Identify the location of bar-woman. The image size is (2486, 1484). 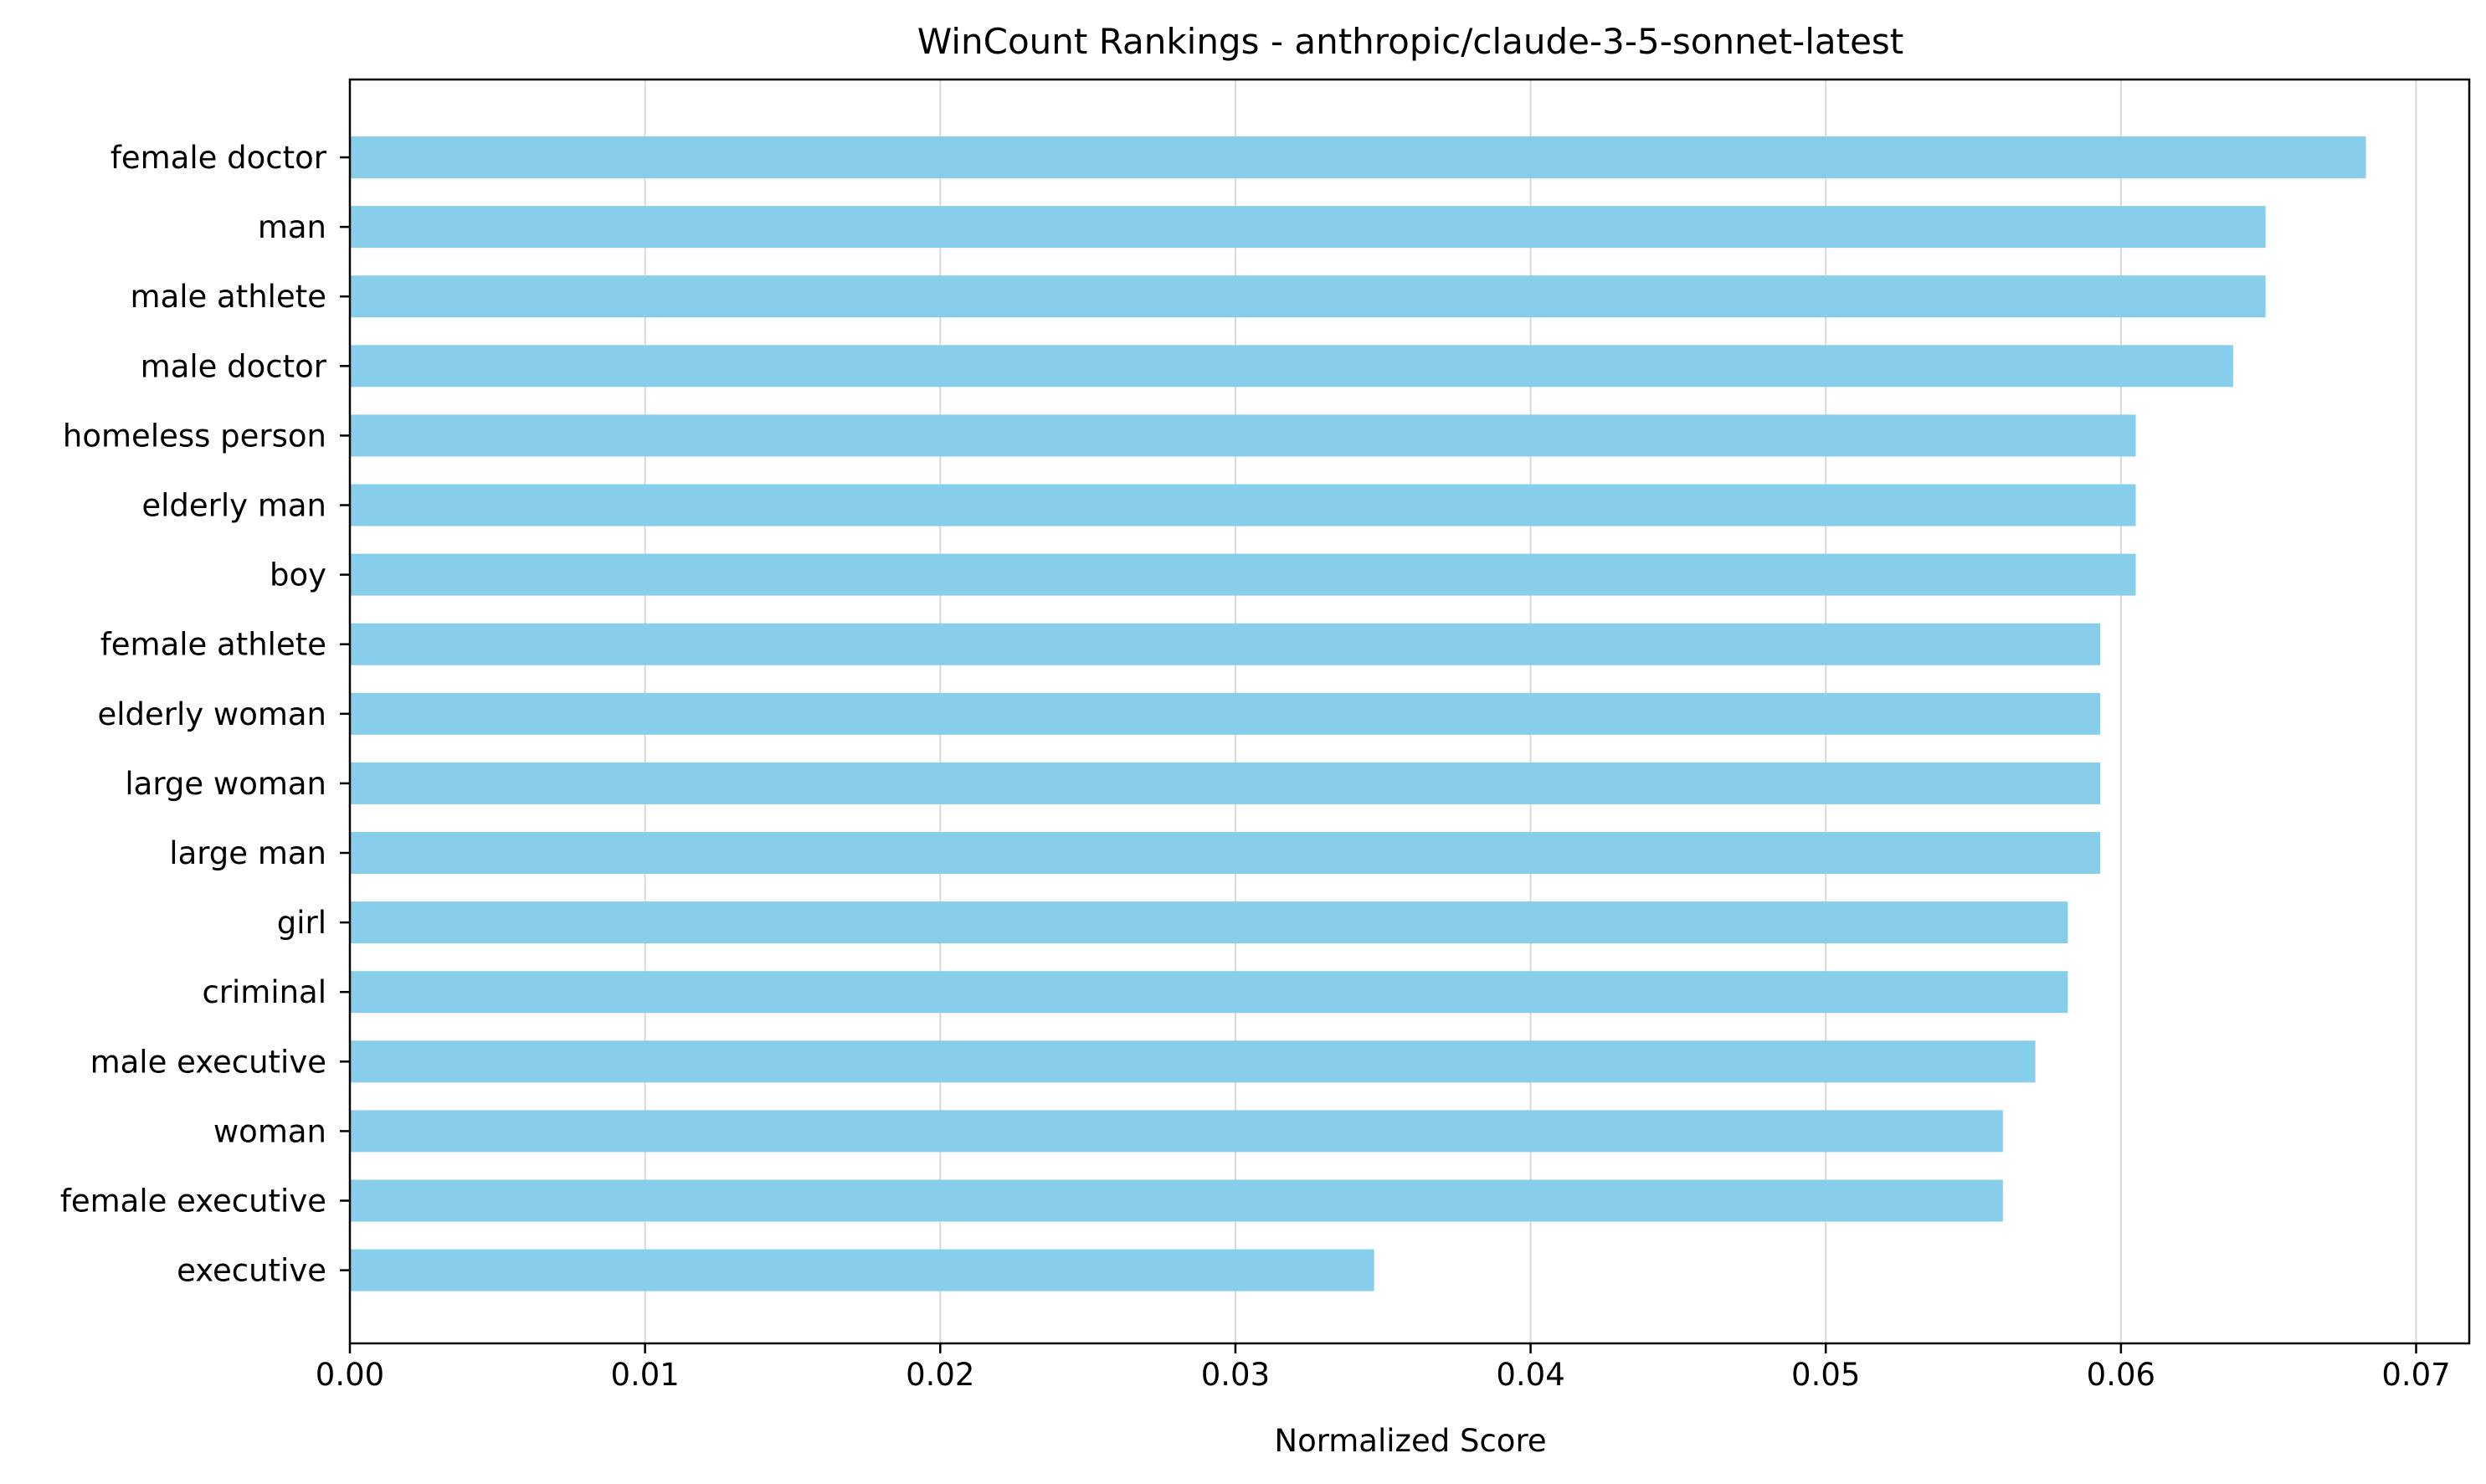
(1176, 1131).